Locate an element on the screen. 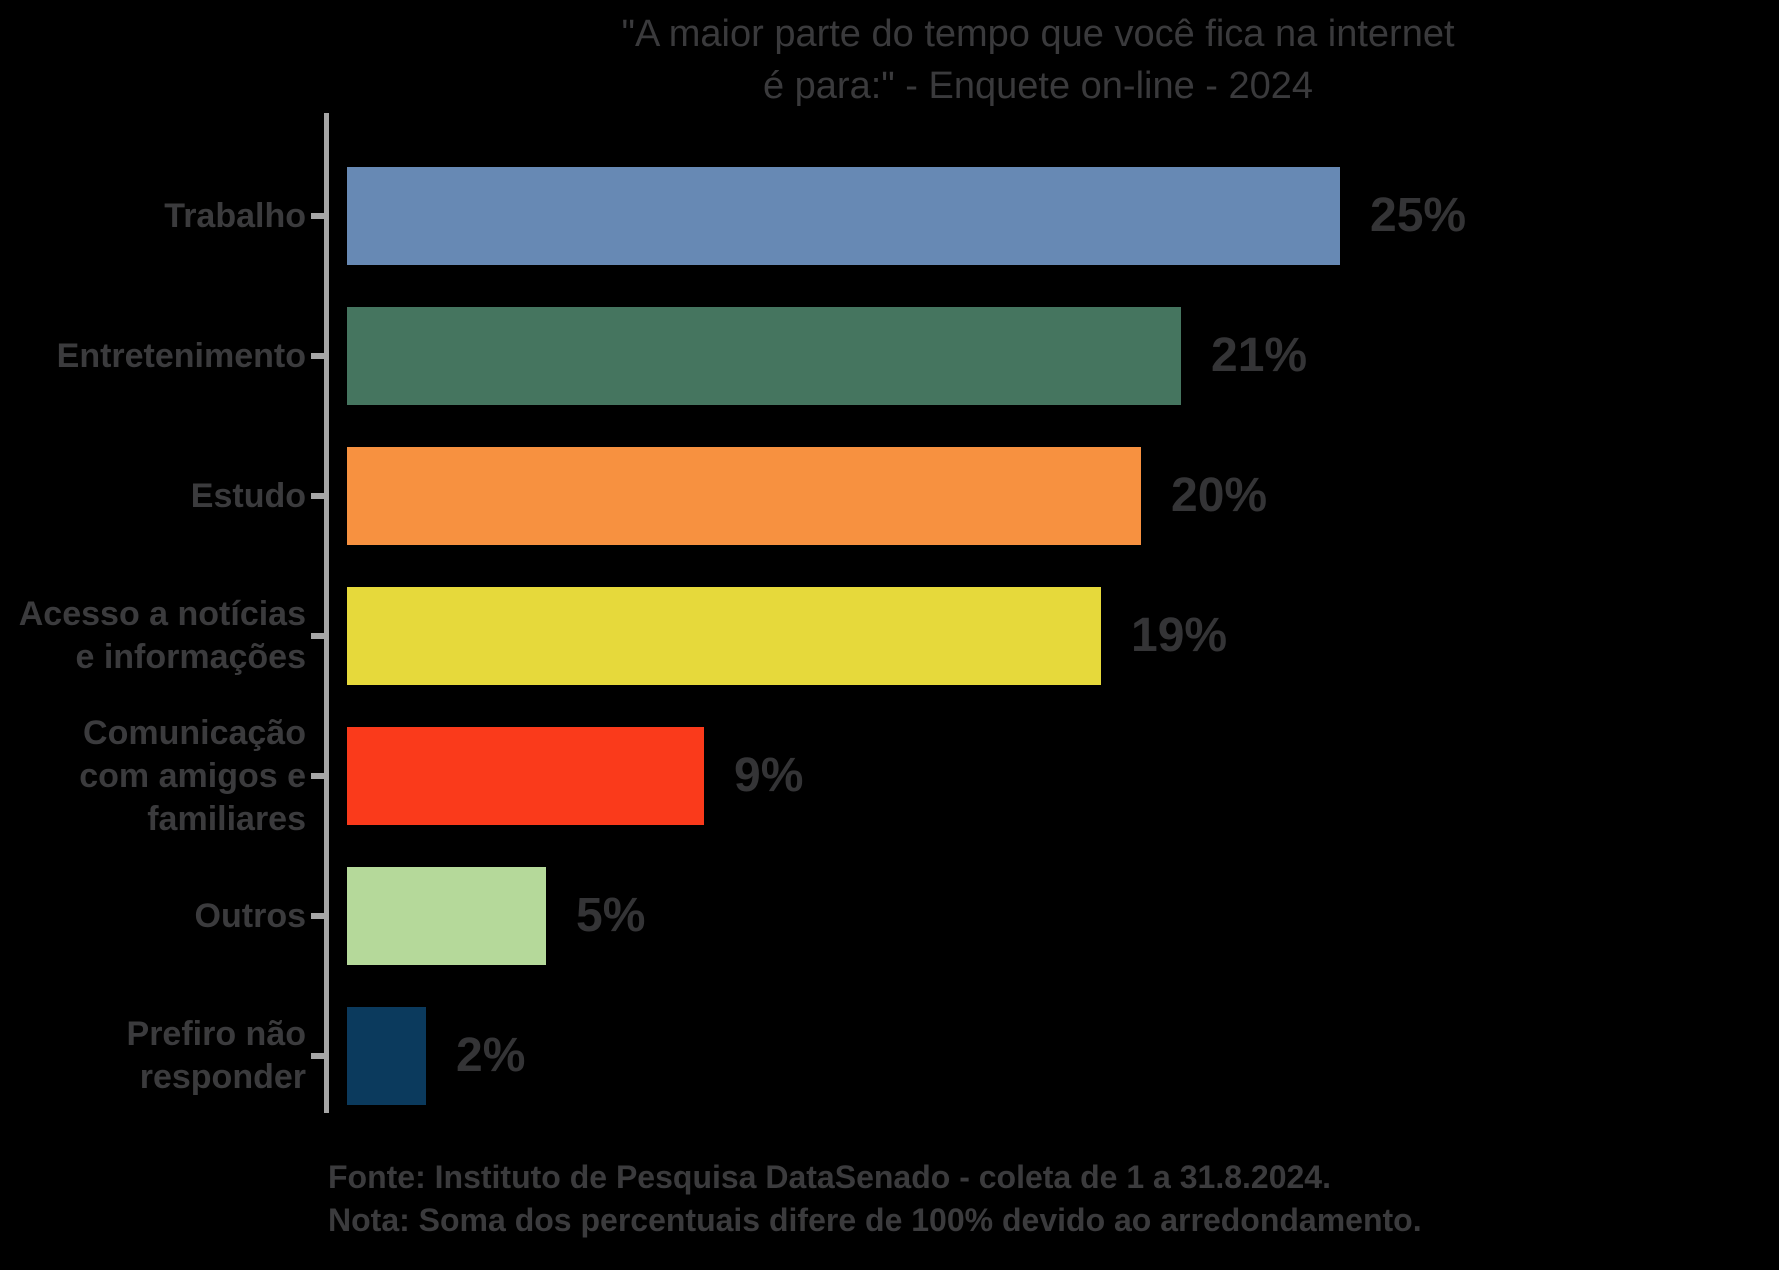 This screenshot has width=1779, height=1270. category-label-line: Trabalho is located at coordinates (235, 215).